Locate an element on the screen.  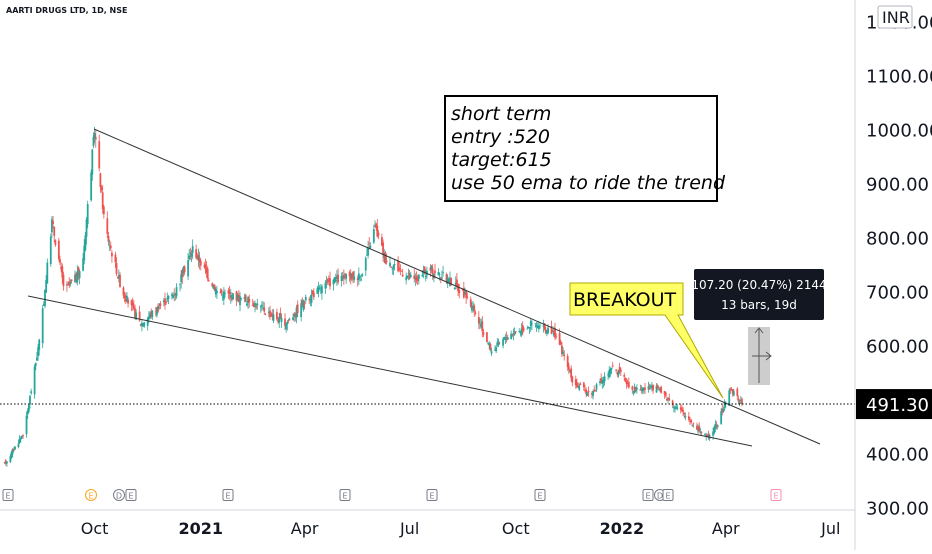
marker-label: E is located at coordinates (90, 496).